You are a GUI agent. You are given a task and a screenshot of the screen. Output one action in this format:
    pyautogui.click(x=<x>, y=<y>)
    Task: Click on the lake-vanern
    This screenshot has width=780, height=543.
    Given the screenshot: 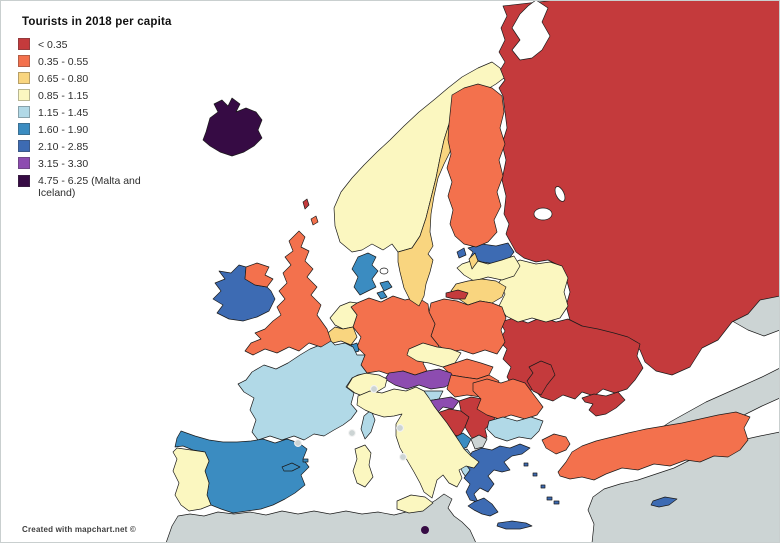 What is the action you would take?
    pyautogui.click(x=384, y=271)
    